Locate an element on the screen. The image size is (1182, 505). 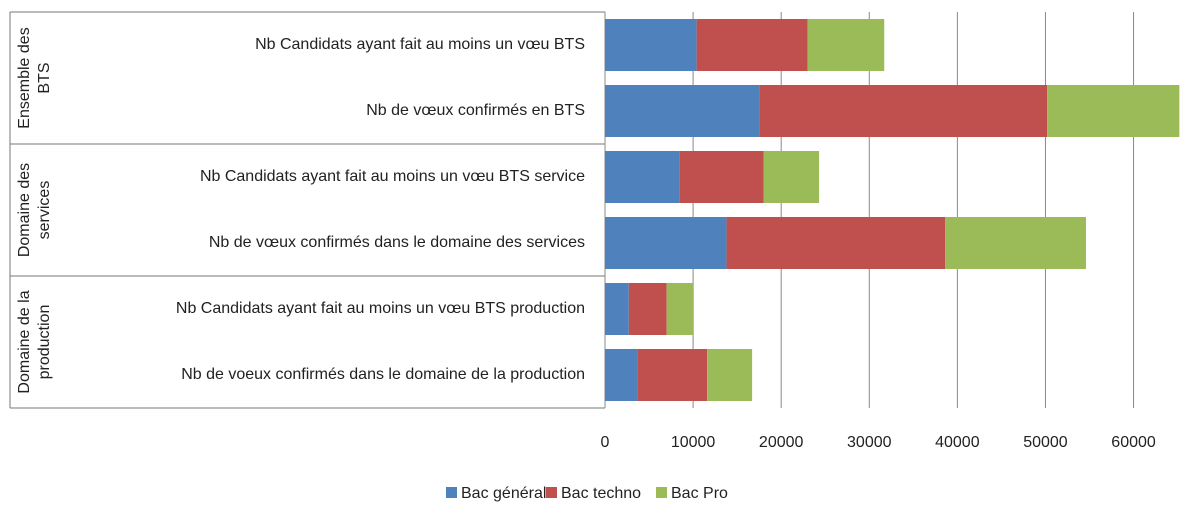
x-tick-label: 30000 is located at coordinates (869, 442).